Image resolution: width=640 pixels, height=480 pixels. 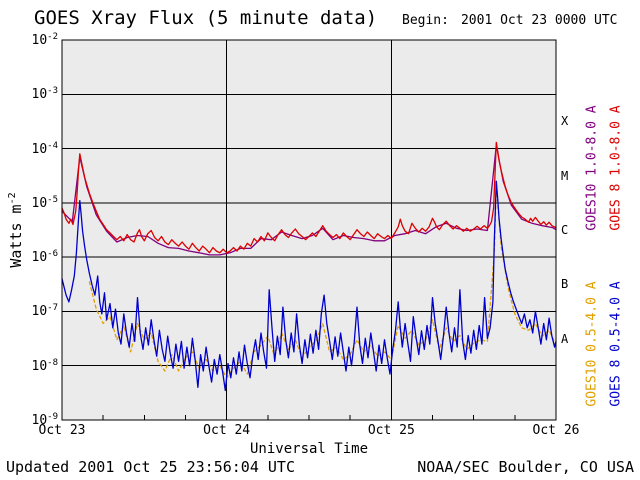 What do you see at coordinates (45, 203) in the screenshot?
I see `y-tick-label: 10⁻⁵` at bounding box center [45, 203].